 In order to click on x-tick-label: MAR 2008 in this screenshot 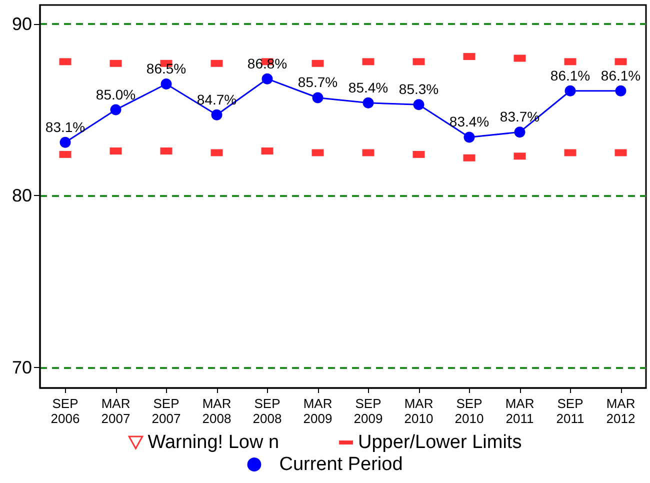, I will do `click(217, 411)`.